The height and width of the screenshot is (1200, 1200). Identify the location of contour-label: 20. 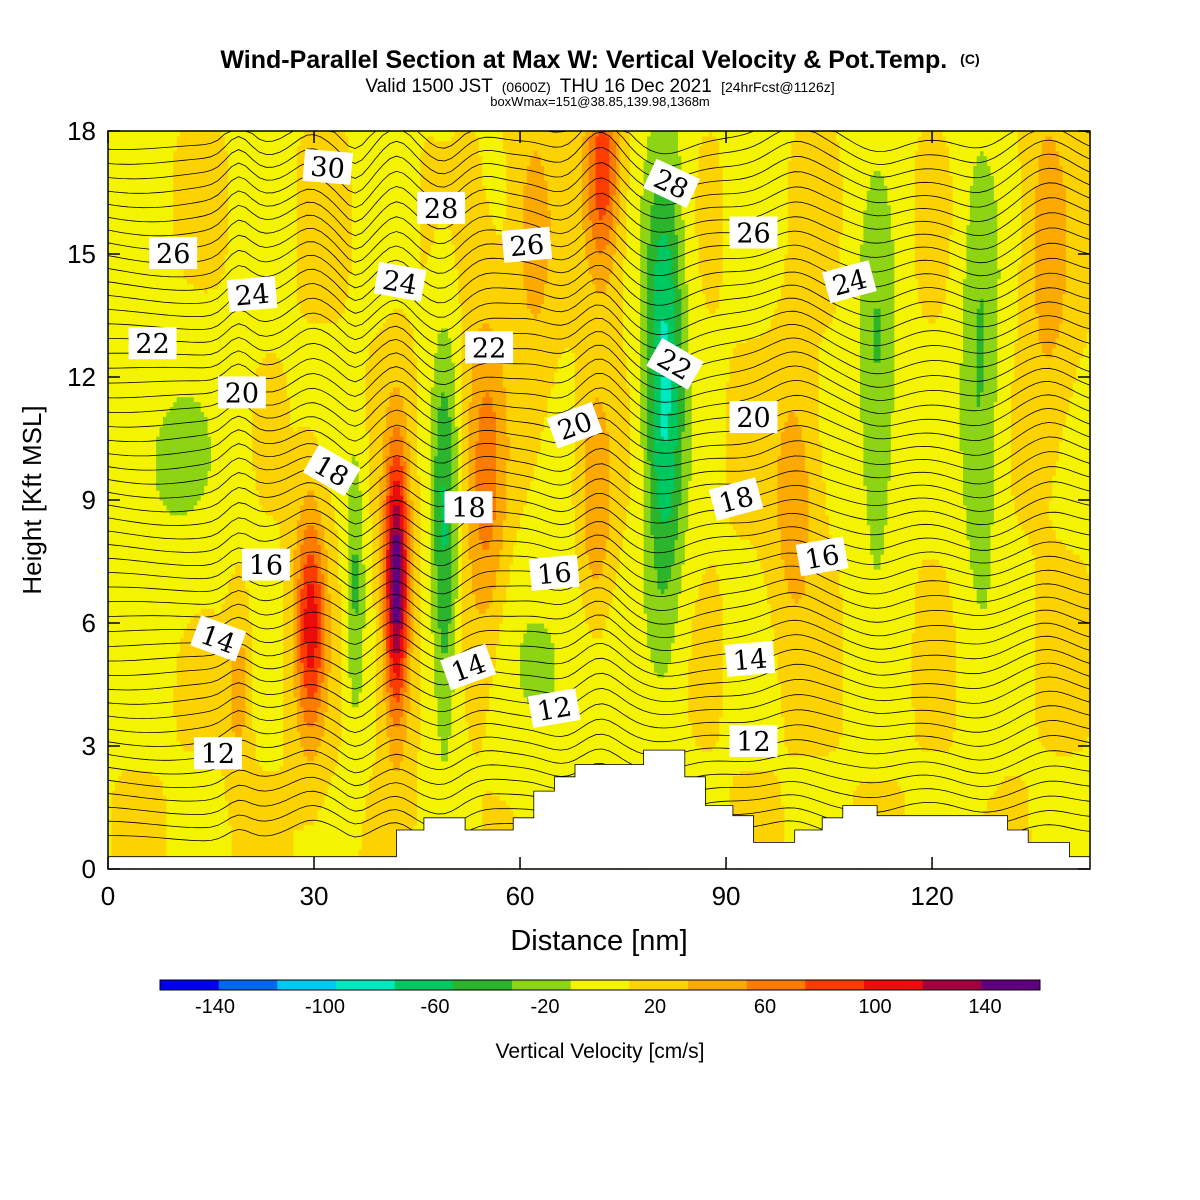
(753, 417).